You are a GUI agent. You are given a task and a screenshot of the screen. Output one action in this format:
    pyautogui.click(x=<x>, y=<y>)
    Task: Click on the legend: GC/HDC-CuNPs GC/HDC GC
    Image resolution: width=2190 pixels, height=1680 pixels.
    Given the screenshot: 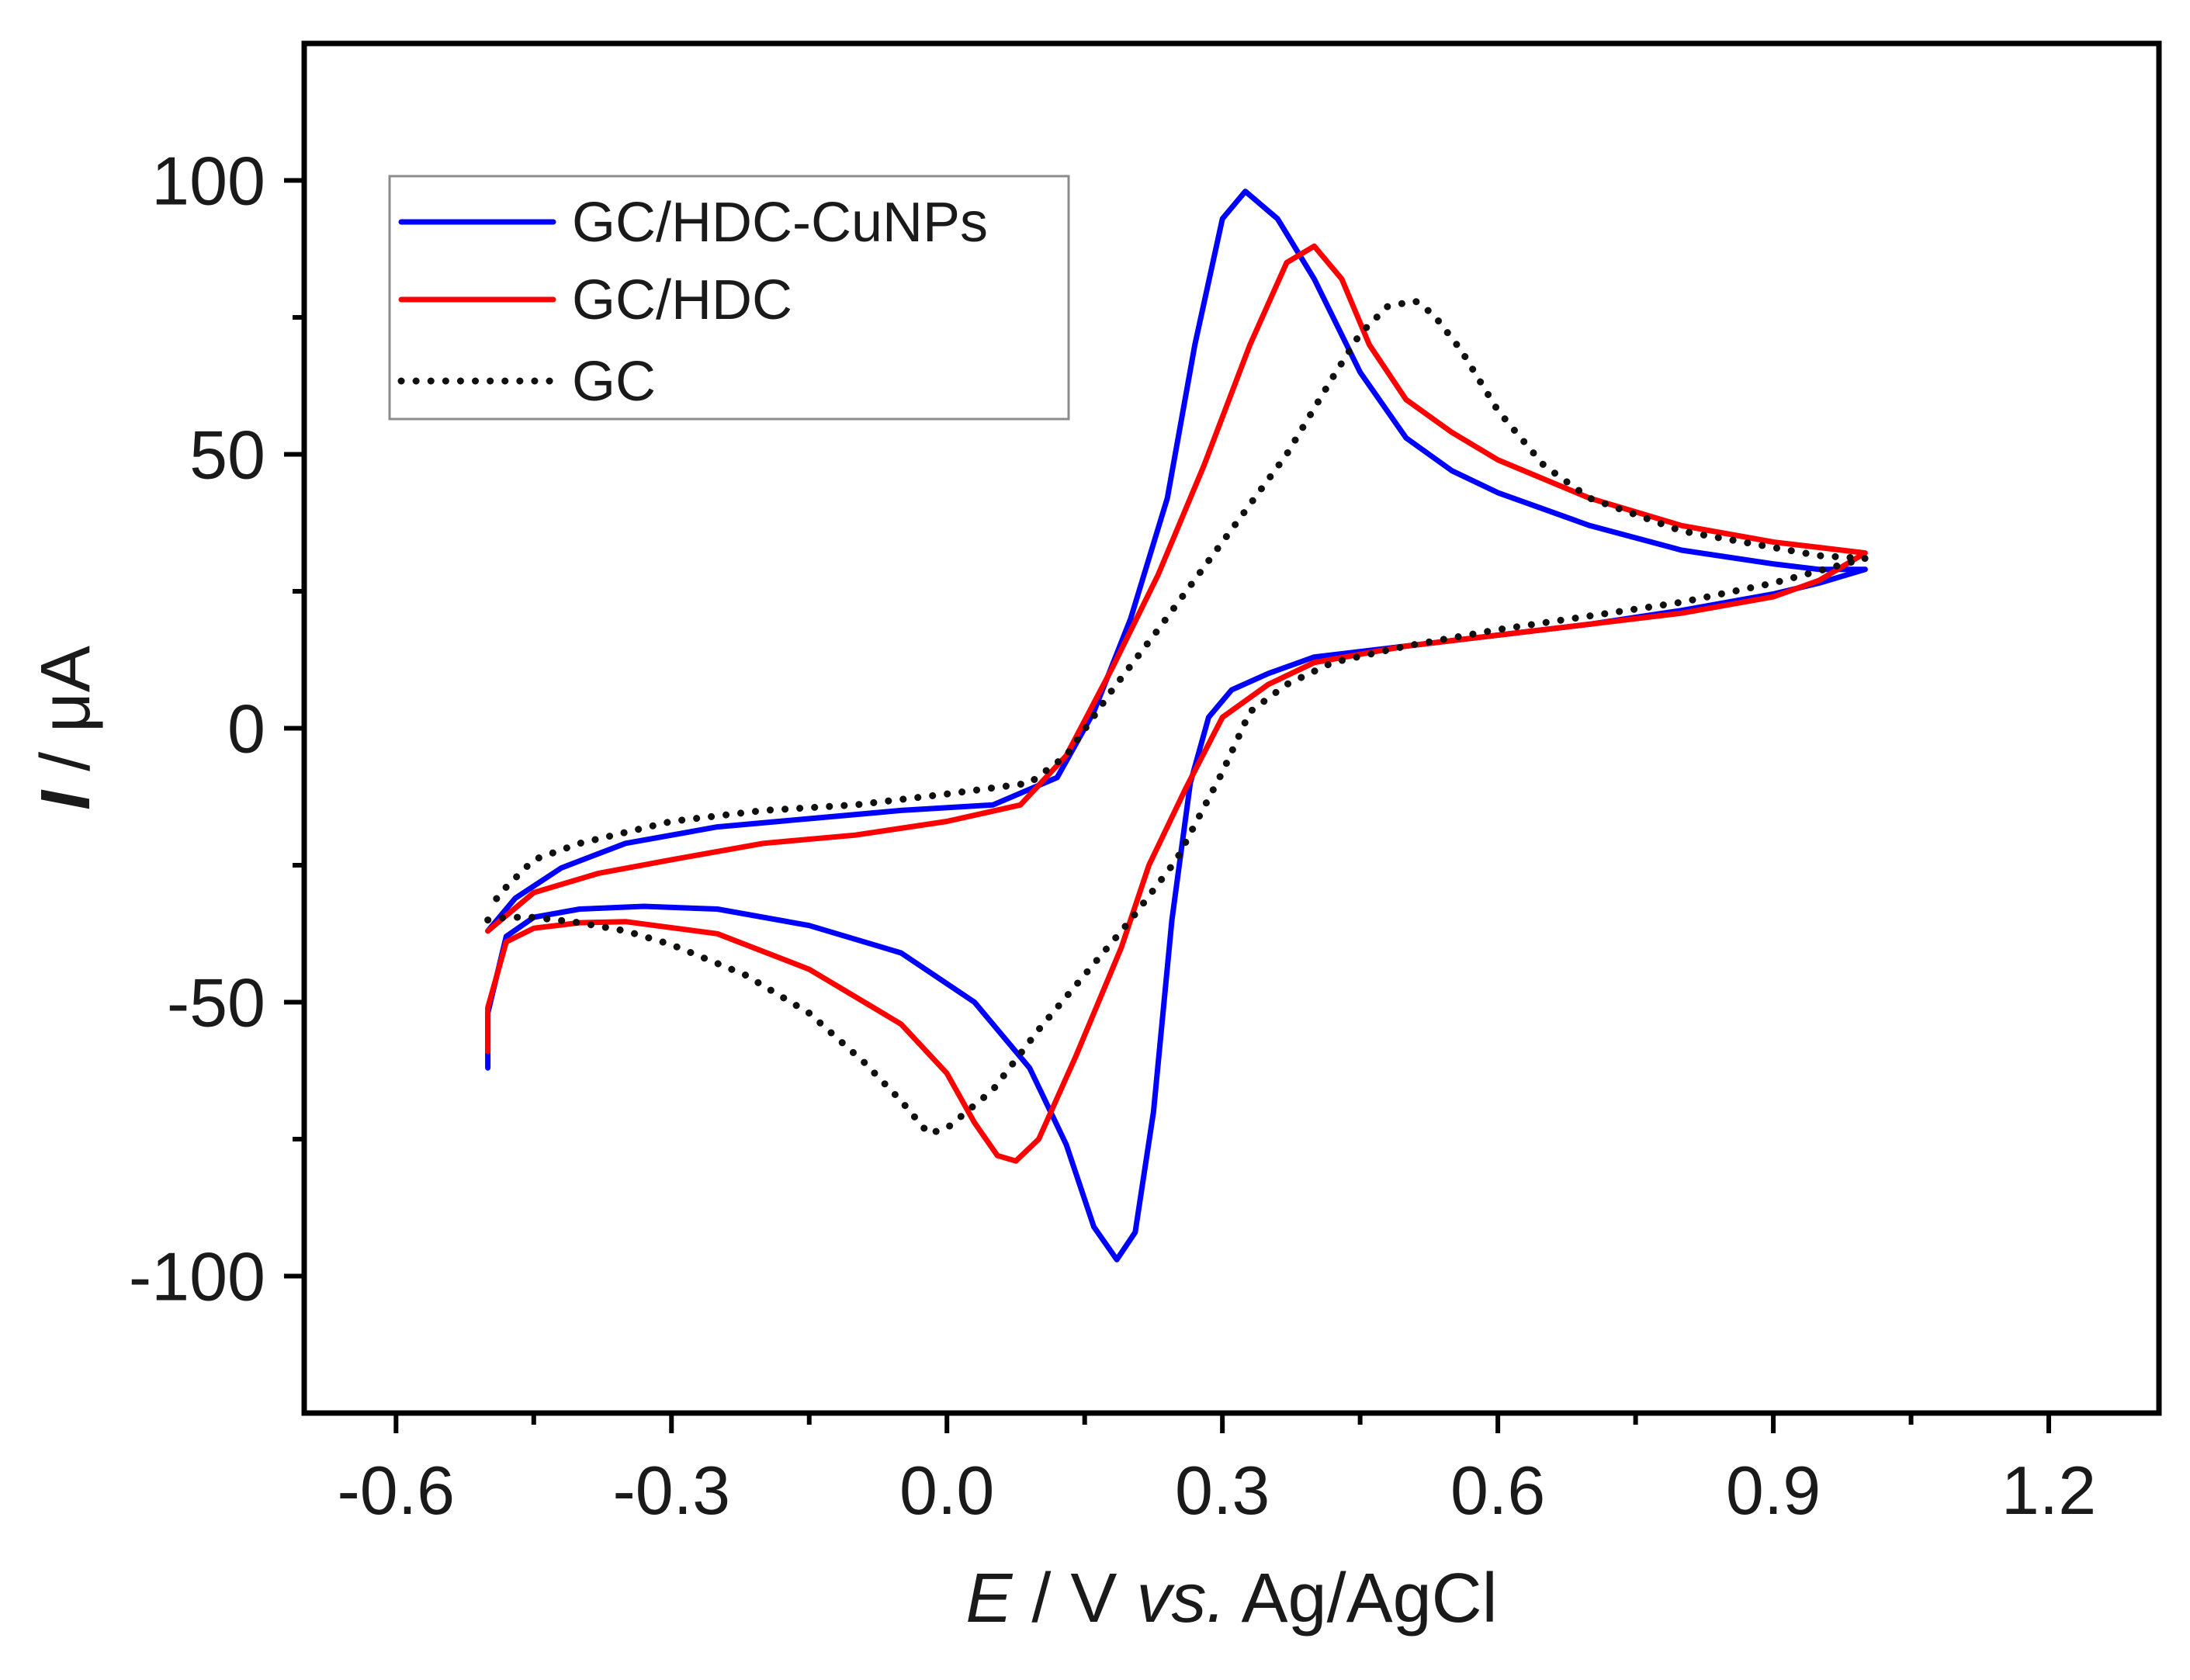 What is the action you would take?
    pyautogui.click(x=729, y=298)
    